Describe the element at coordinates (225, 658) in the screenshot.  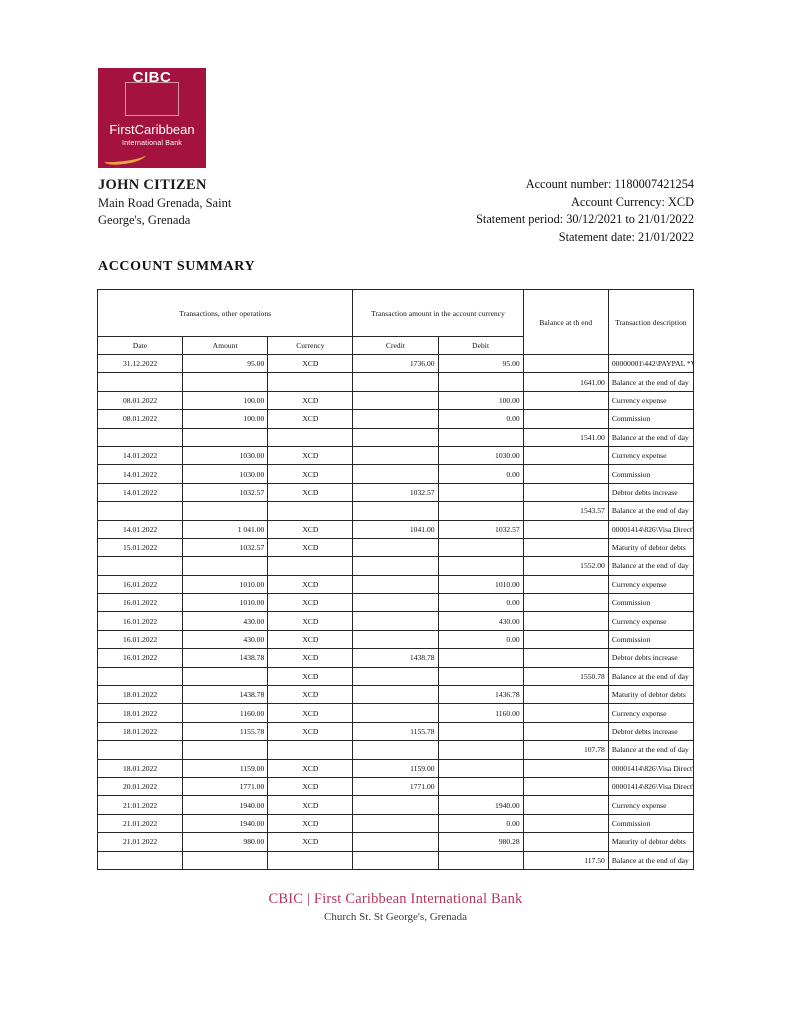
I see `cell-amount: 1438.78` at that location.